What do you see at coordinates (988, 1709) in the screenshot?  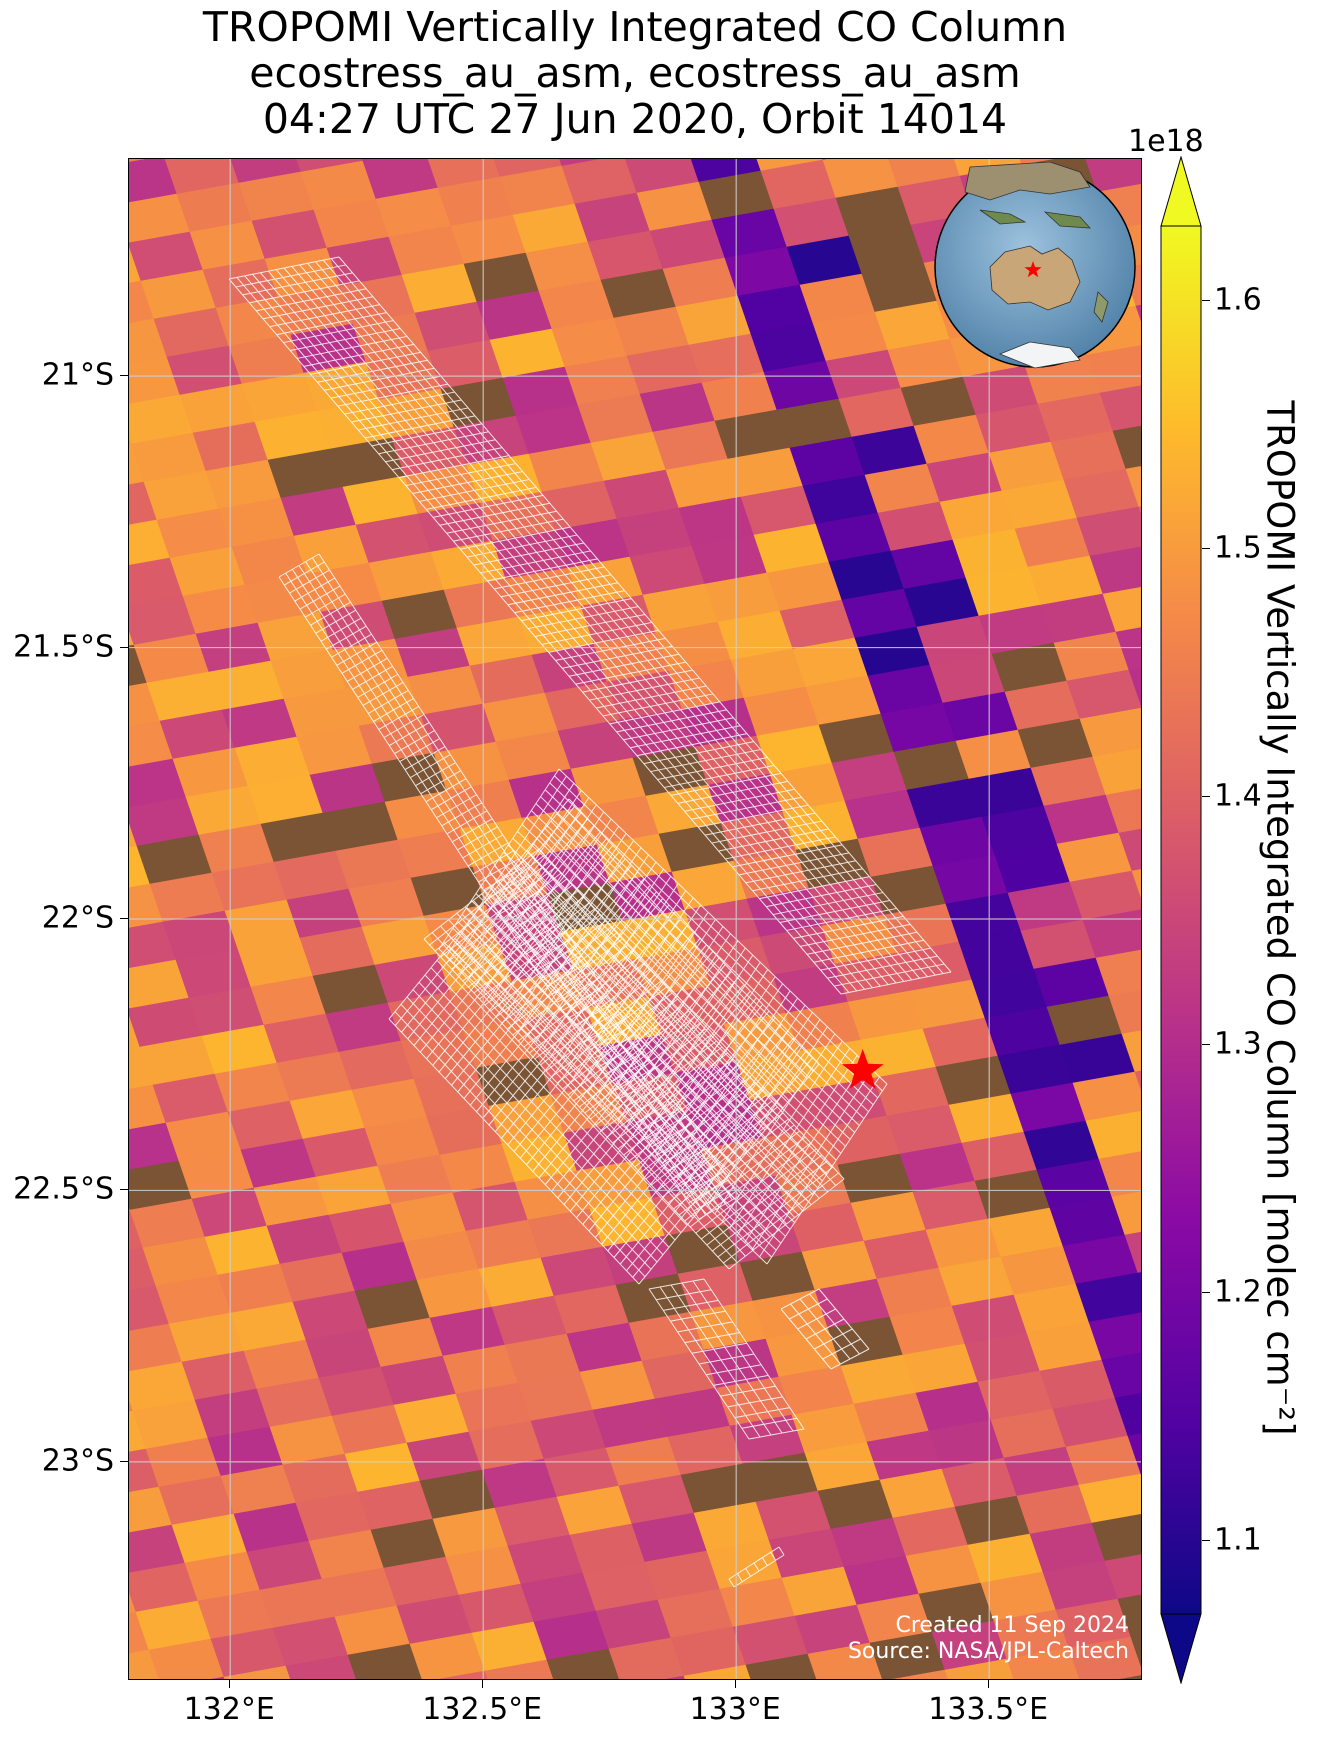 I see `lon-tick-label: 133.5°E` at bounding box center [988, 1709].